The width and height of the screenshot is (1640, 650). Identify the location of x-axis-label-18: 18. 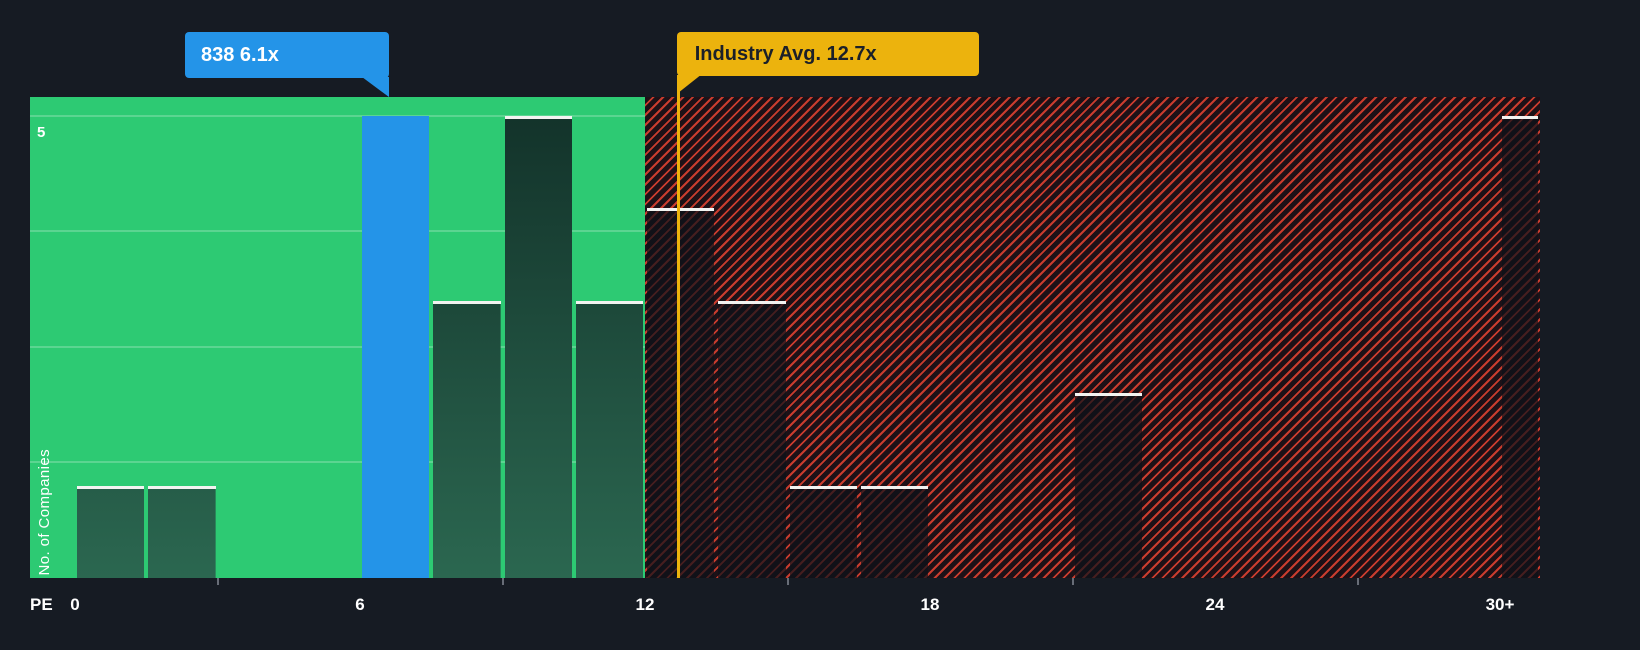
(930, 604).